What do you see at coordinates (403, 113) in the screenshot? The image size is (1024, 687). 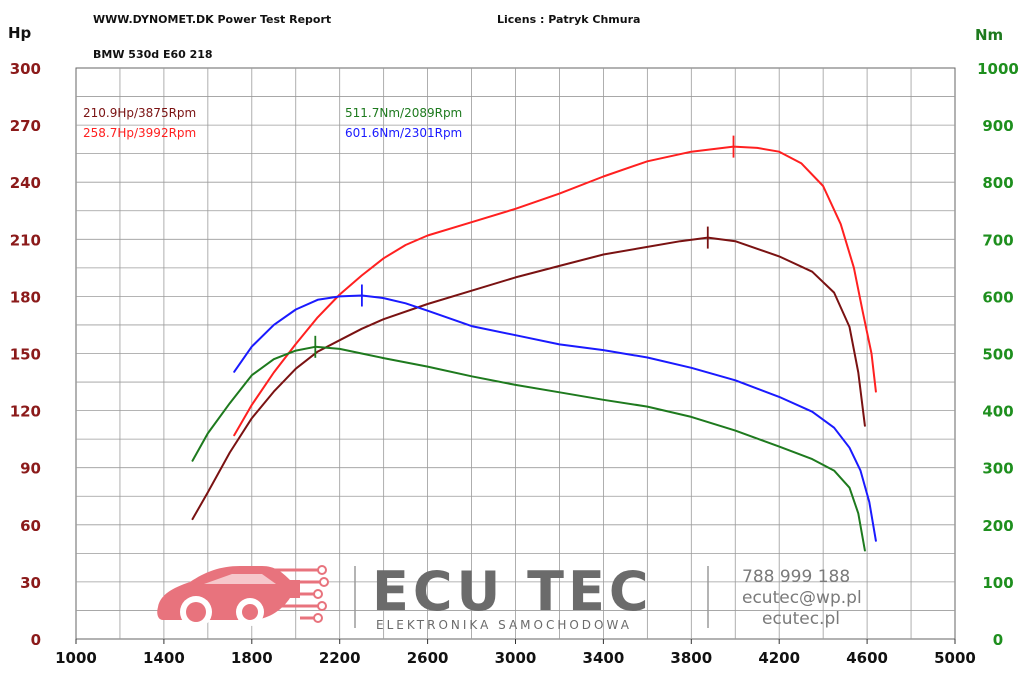 I see `annotation-torque-stock: 511.7Nm/2089Rpm` at bounding box center [403, 113].